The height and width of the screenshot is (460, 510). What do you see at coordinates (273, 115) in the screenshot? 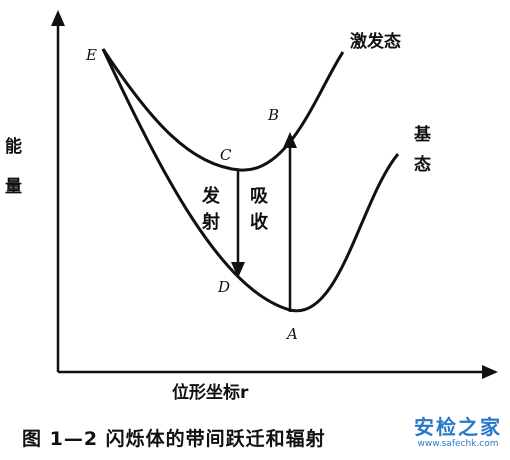
I see `point-b-label: B` at bounding box center [273, 115].